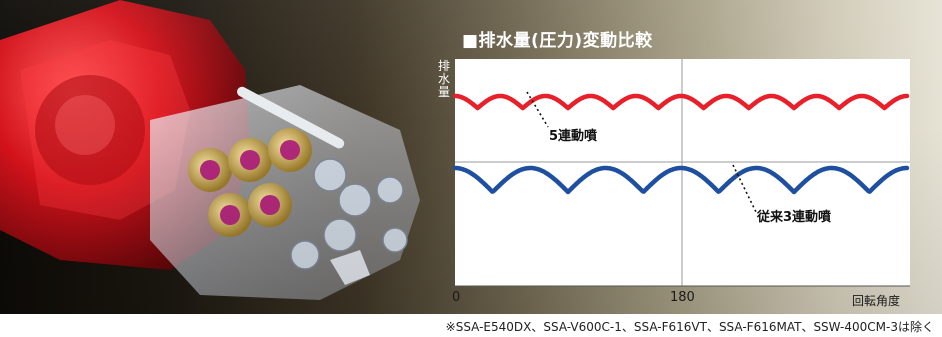 The image size is (942, 337). I want to click on x-axis-label: 回転角度, so click(876, 301).